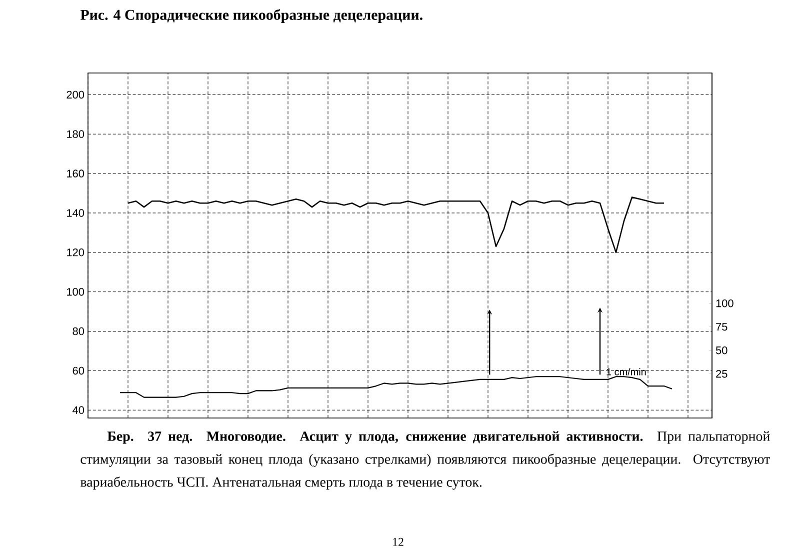 This screenshot has height=549, width=800. I want to click on annotation: 1 cm/min, so click(626, 372).